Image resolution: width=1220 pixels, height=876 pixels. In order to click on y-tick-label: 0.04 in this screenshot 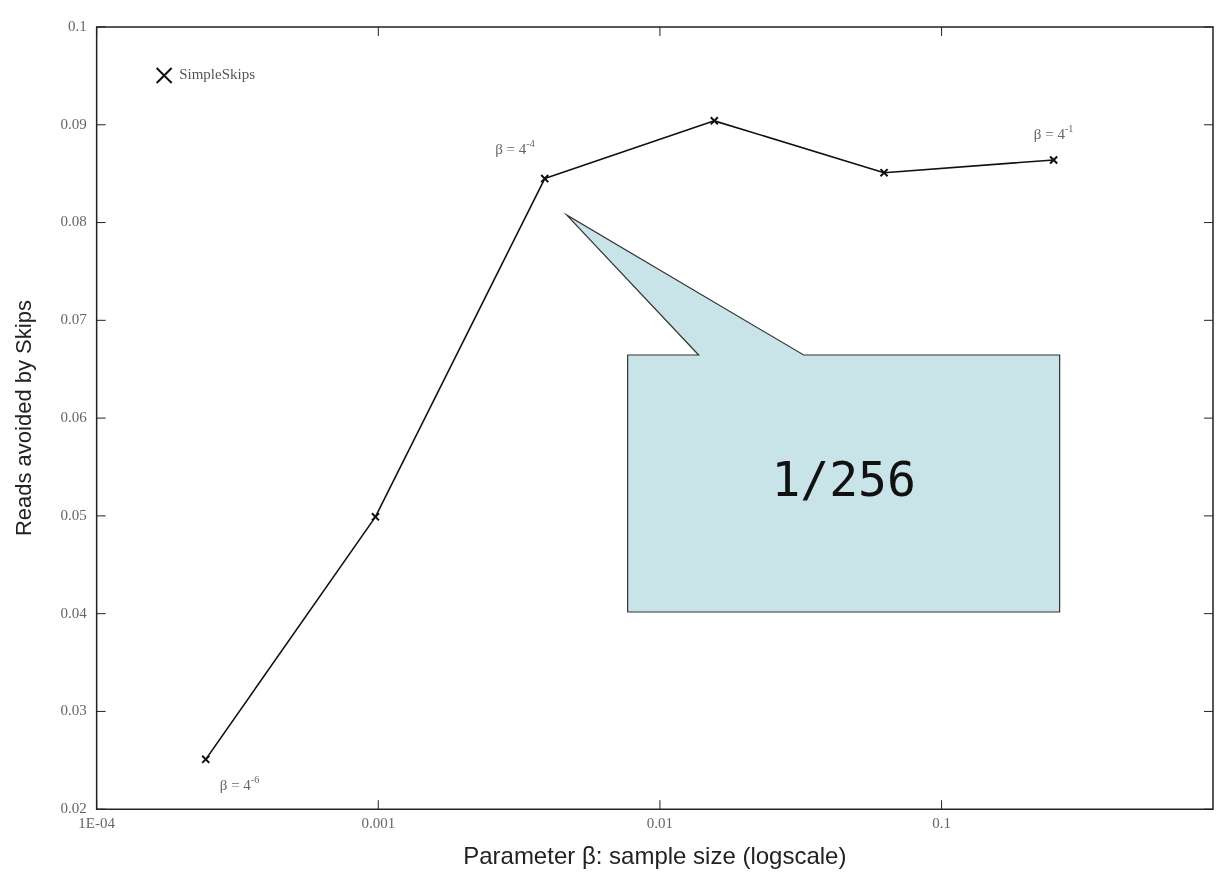, I will do `click(74, 612)`.